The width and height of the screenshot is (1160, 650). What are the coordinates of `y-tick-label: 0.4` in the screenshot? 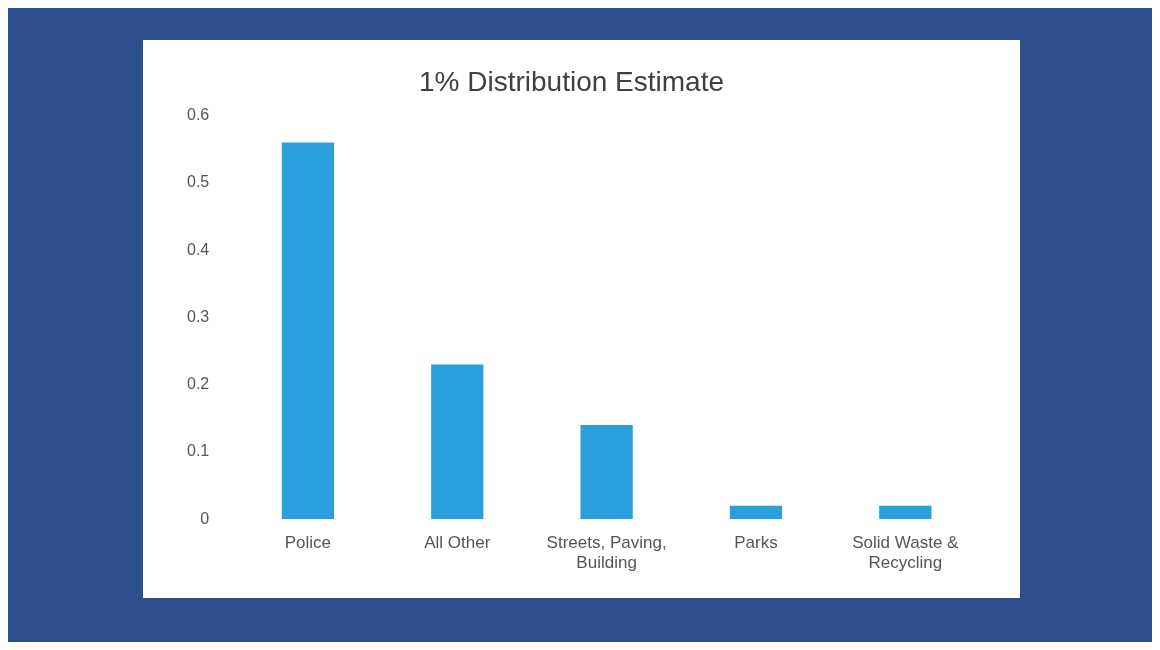 It's located at (198, 249).